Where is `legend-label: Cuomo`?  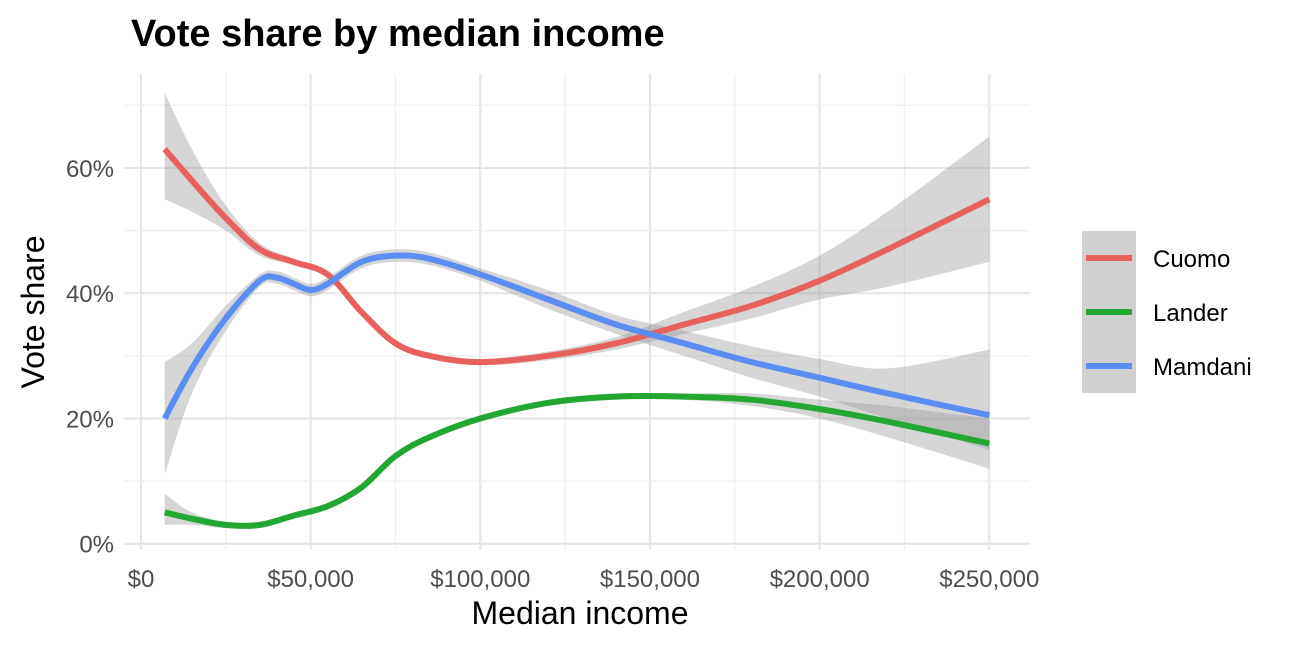 legend-label: Cuomo is located at coordinates (1191, 259).